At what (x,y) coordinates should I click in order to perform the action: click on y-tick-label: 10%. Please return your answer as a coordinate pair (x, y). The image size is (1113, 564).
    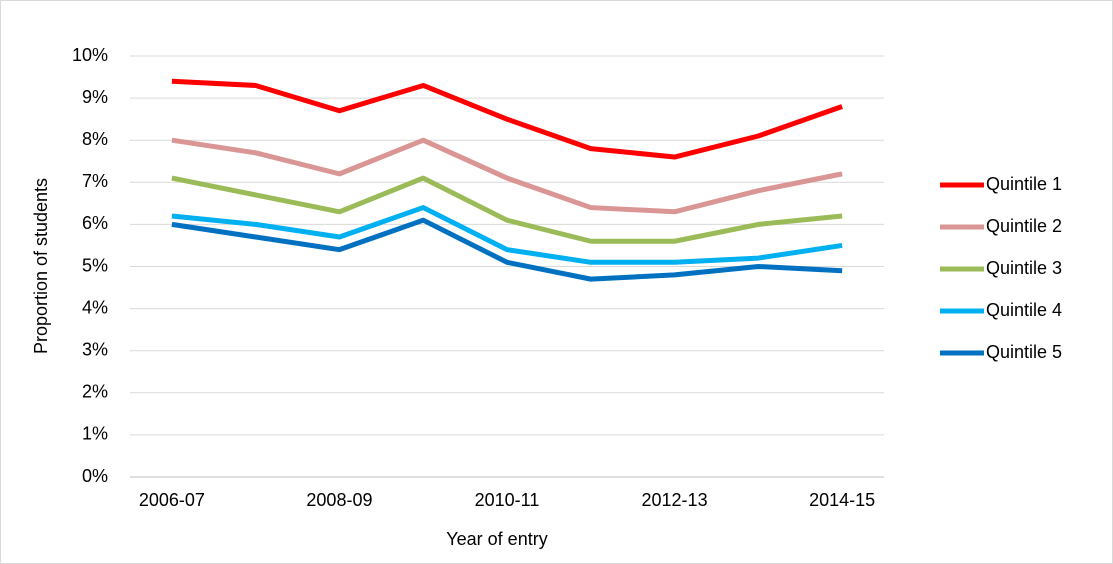
    Looking at the image, I should click on (90, 55).